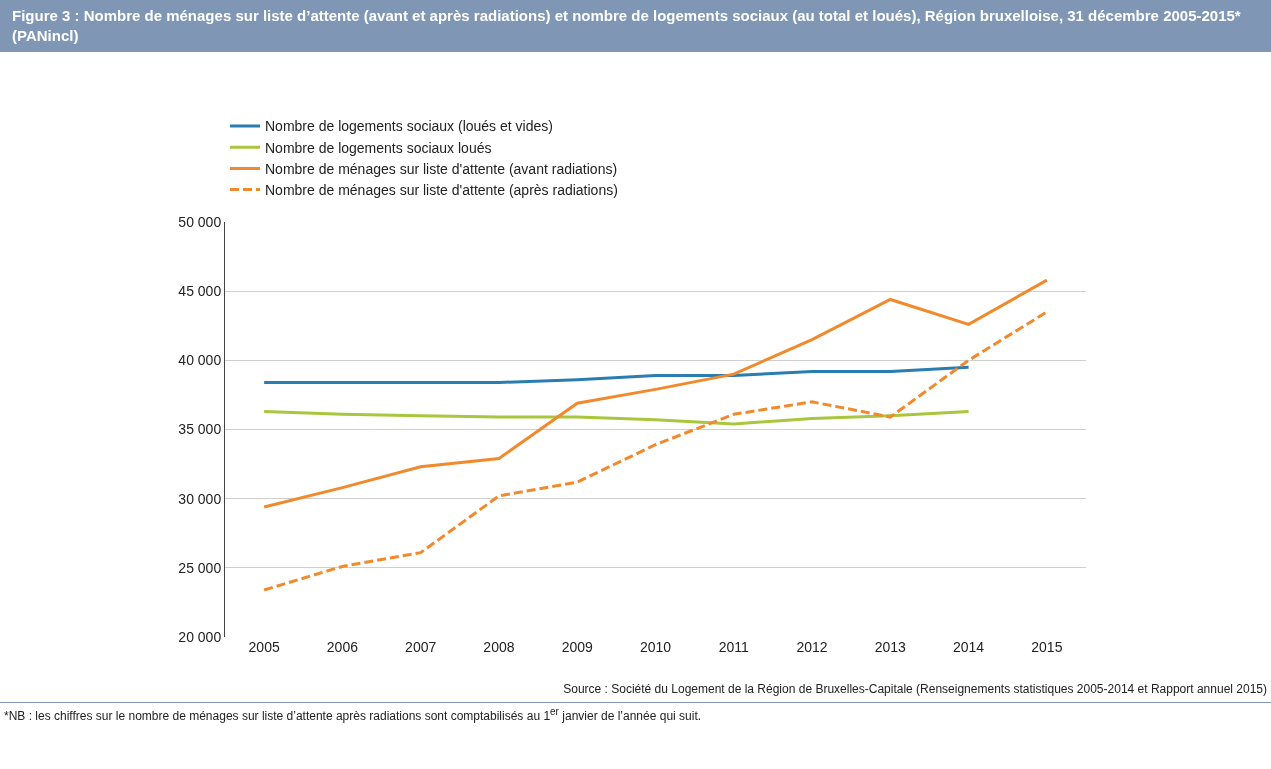  I want to click on legend-label: Nombre de logements sociaux (loués et vides), so click(409, 126).